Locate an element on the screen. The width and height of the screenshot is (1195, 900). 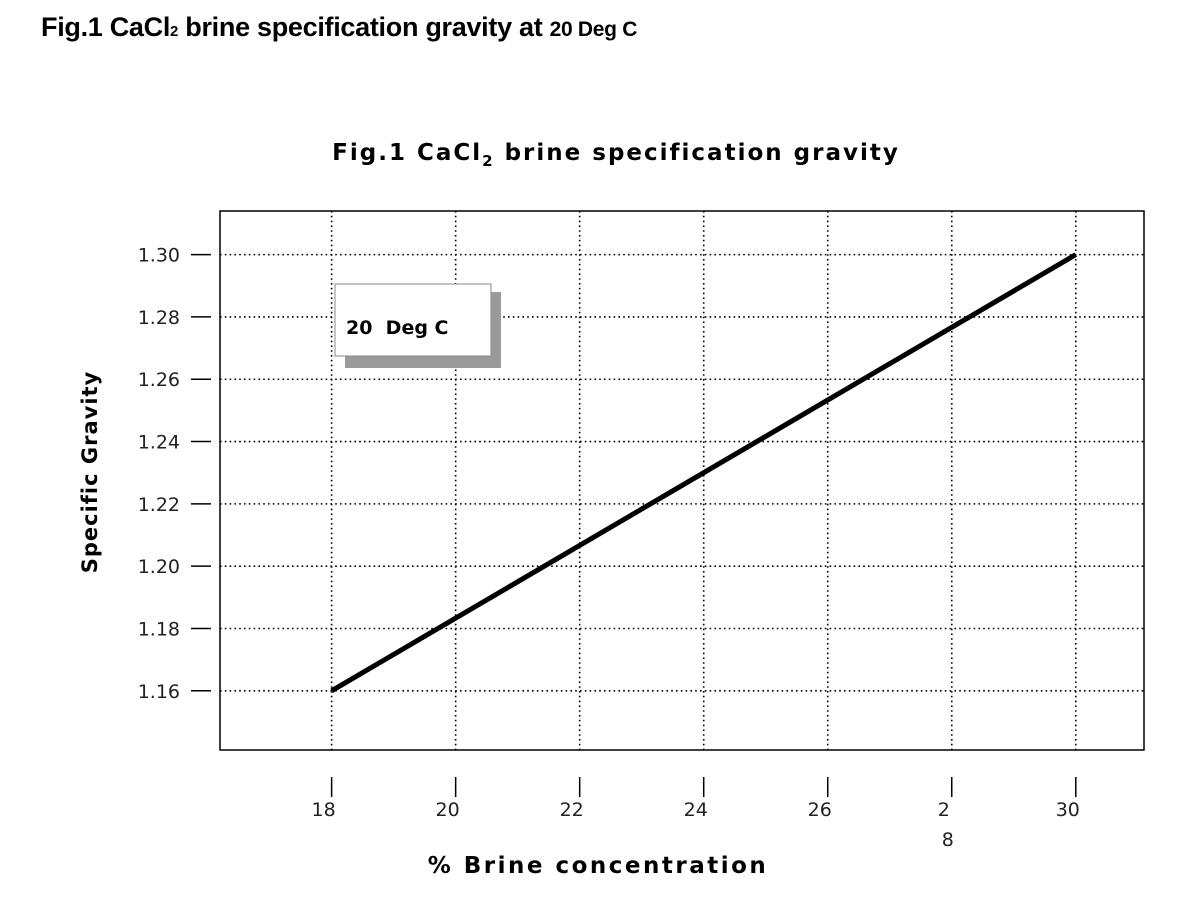
page-title-subscript: 2 is located at coordinates (174, 31).